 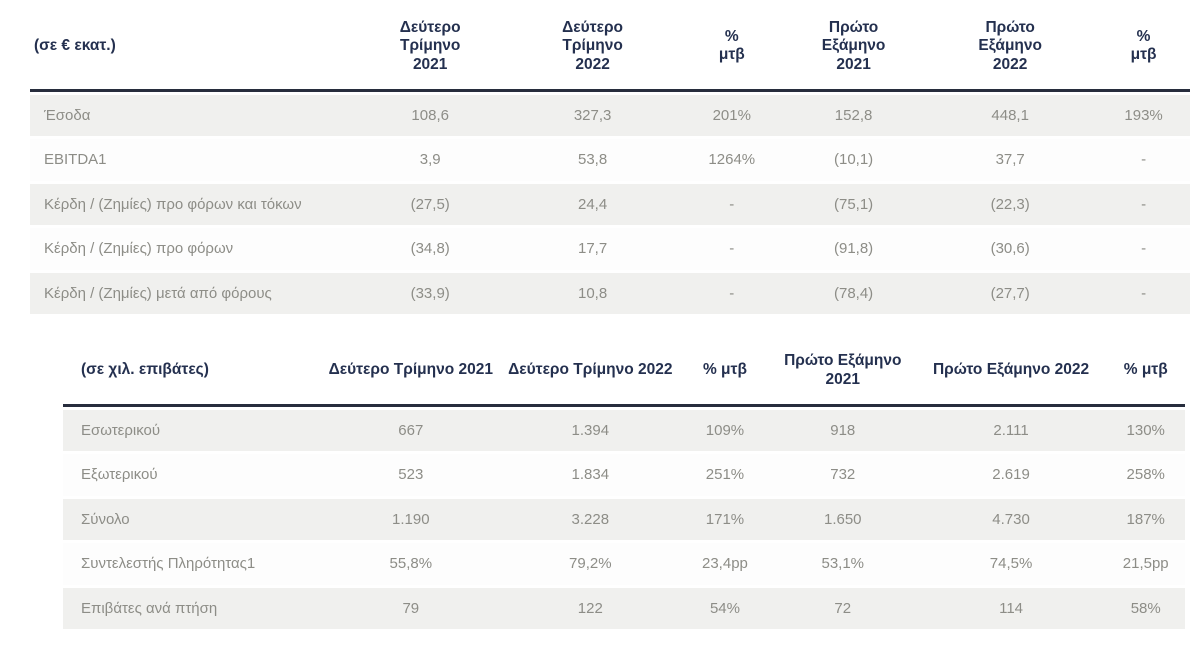 What do you see at coordinates (192, 564) in the screenshot?
I see `row-label: Συντελεστής Πληρότητας1` at bounding box center [192, 564].